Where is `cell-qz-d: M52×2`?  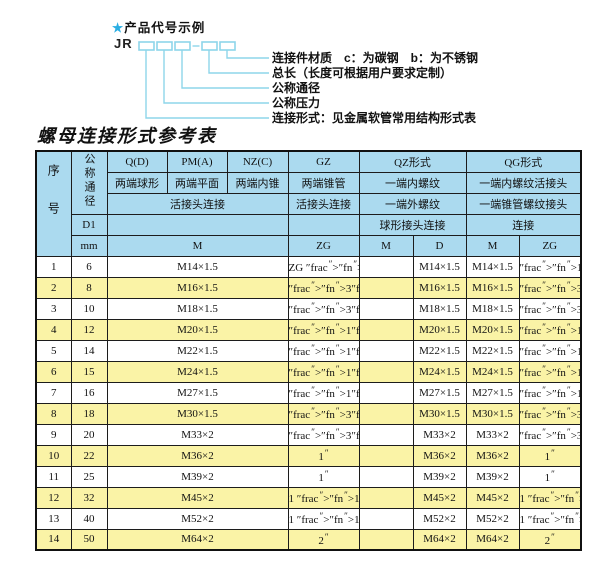 cell-qz-d: M52×2 is located at coordinates (439, 518).